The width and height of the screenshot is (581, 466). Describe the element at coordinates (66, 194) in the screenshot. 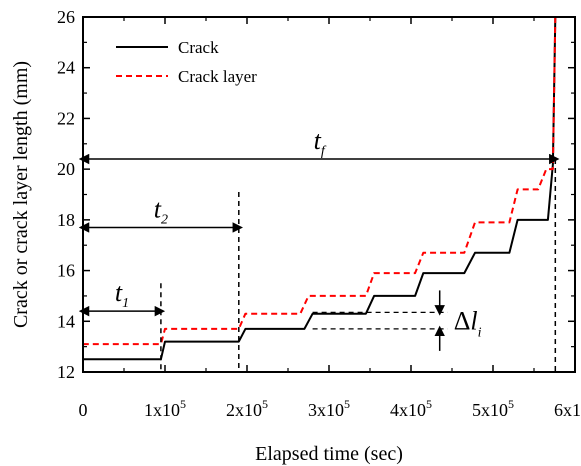

I see `y-tick-labels: 12 14 16 18 20 22 24 26` at that location.